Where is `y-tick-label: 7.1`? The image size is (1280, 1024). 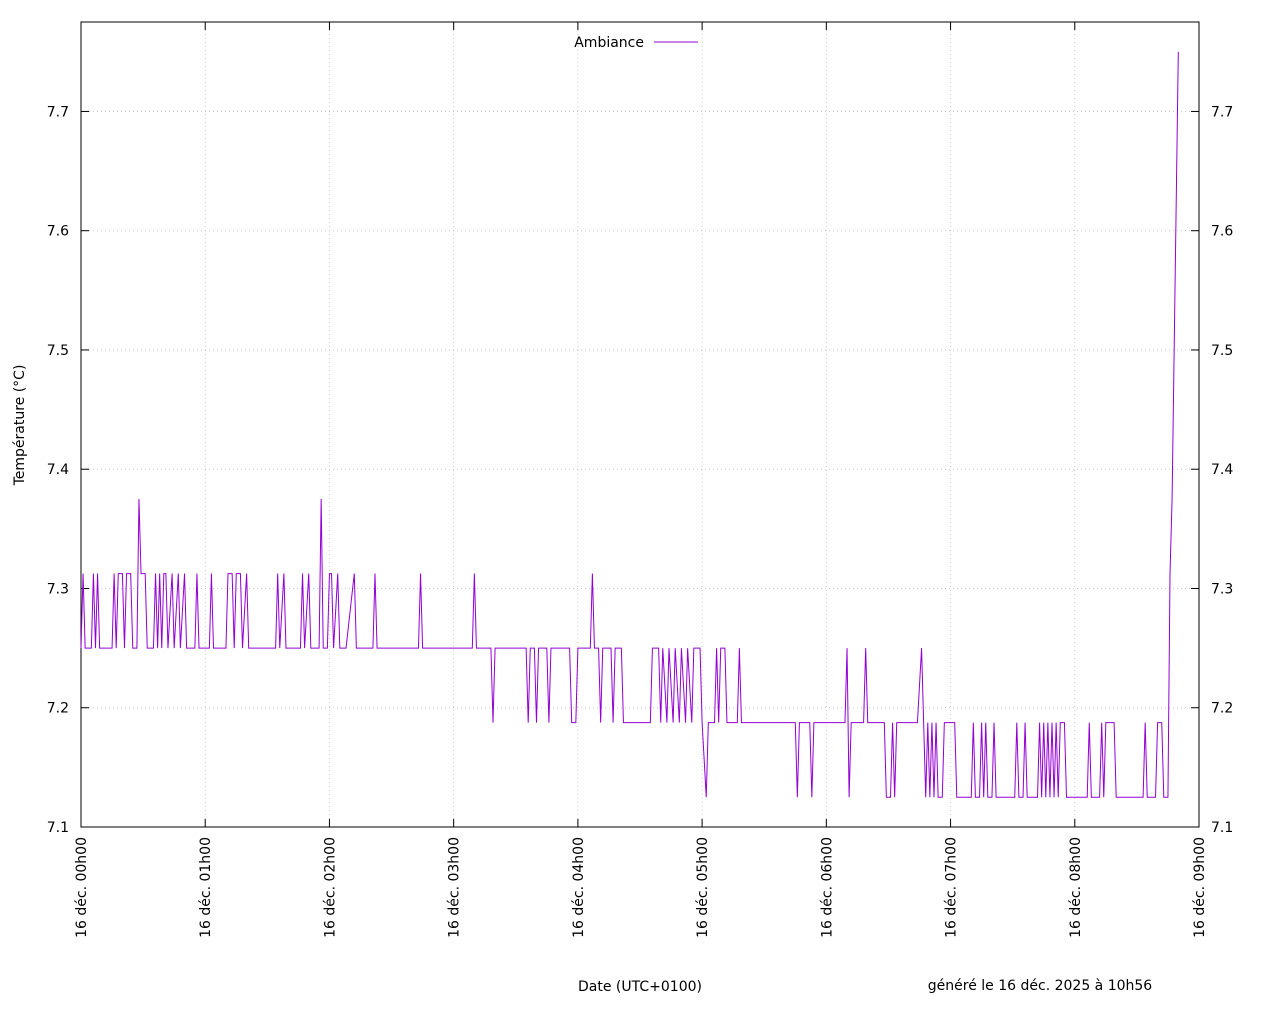 y-tick-label: 7.1 is located at coordinates (58, 828).